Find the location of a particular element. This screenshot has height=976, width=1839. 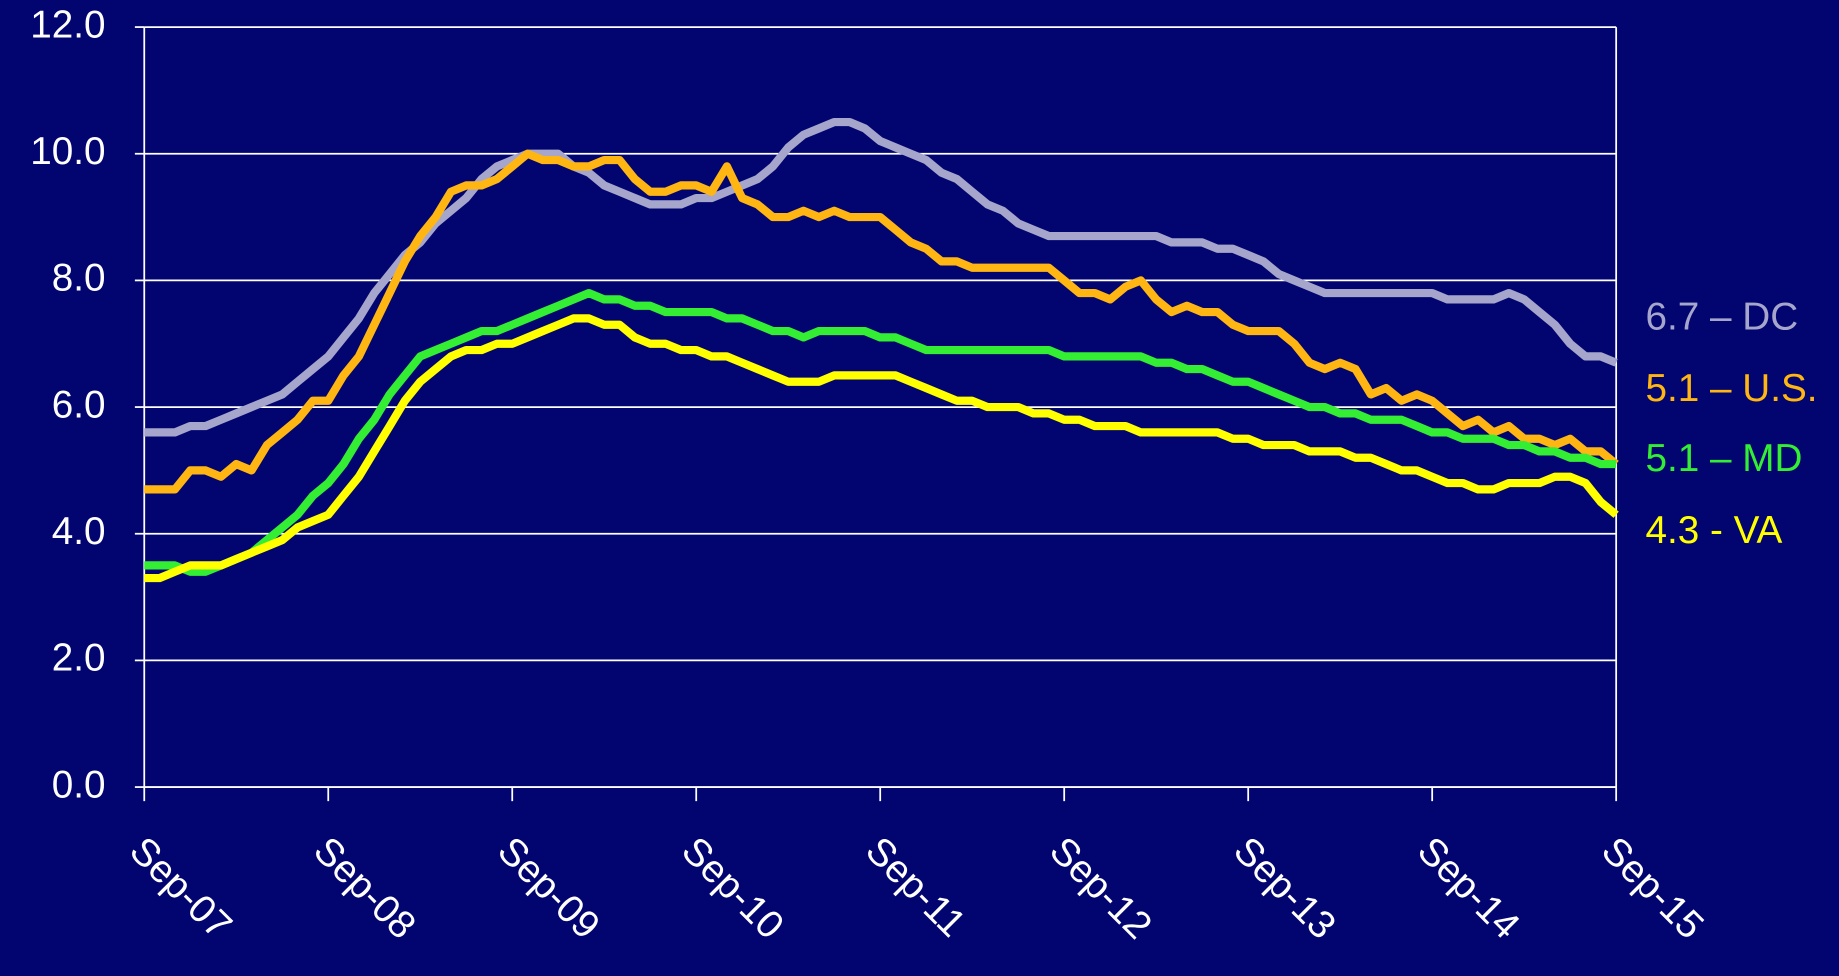

legend-label: 4.3 - VA is located at coordinates (1713, 530).